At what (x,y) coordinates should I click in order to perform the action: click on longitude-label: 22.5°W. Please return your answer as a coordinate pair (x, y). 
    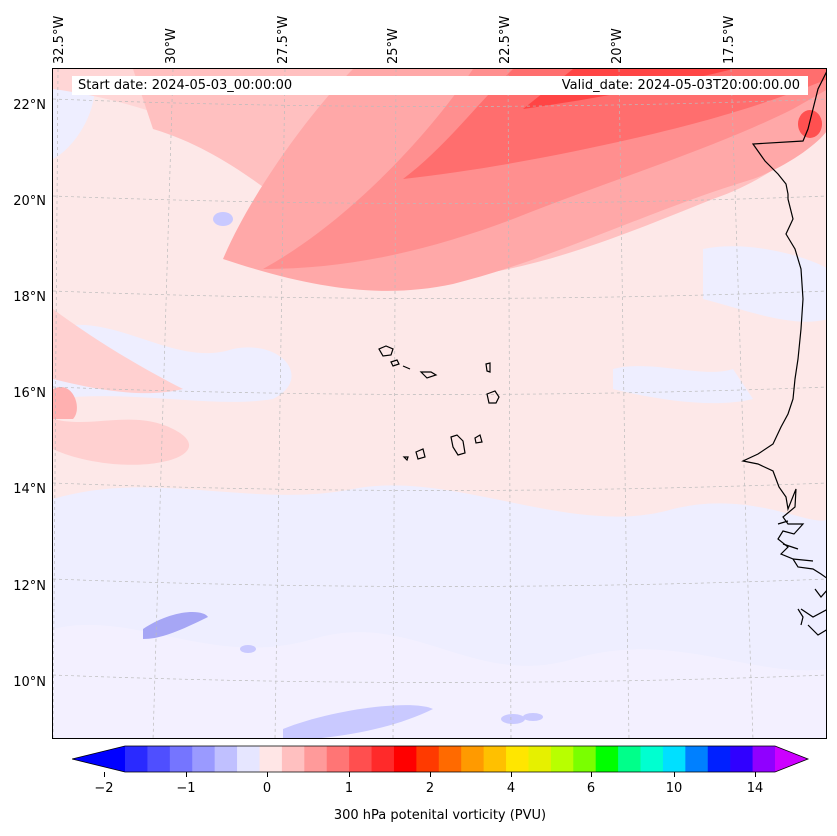
    Looking at the image, I should click on (505, 39).